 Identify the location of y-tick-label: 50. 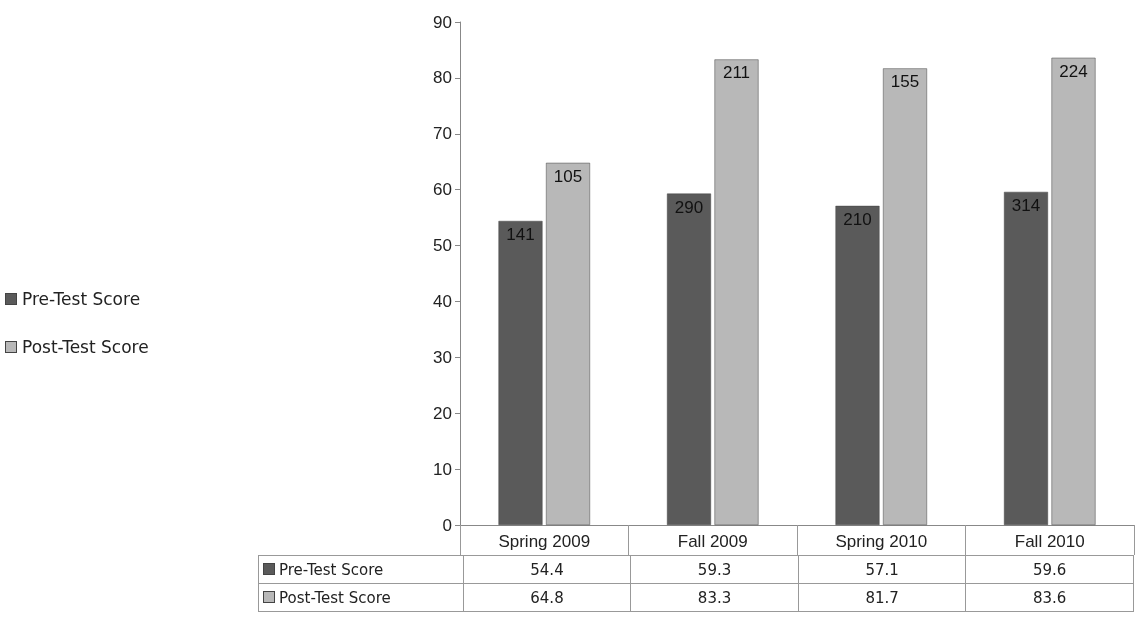
(442, 246).